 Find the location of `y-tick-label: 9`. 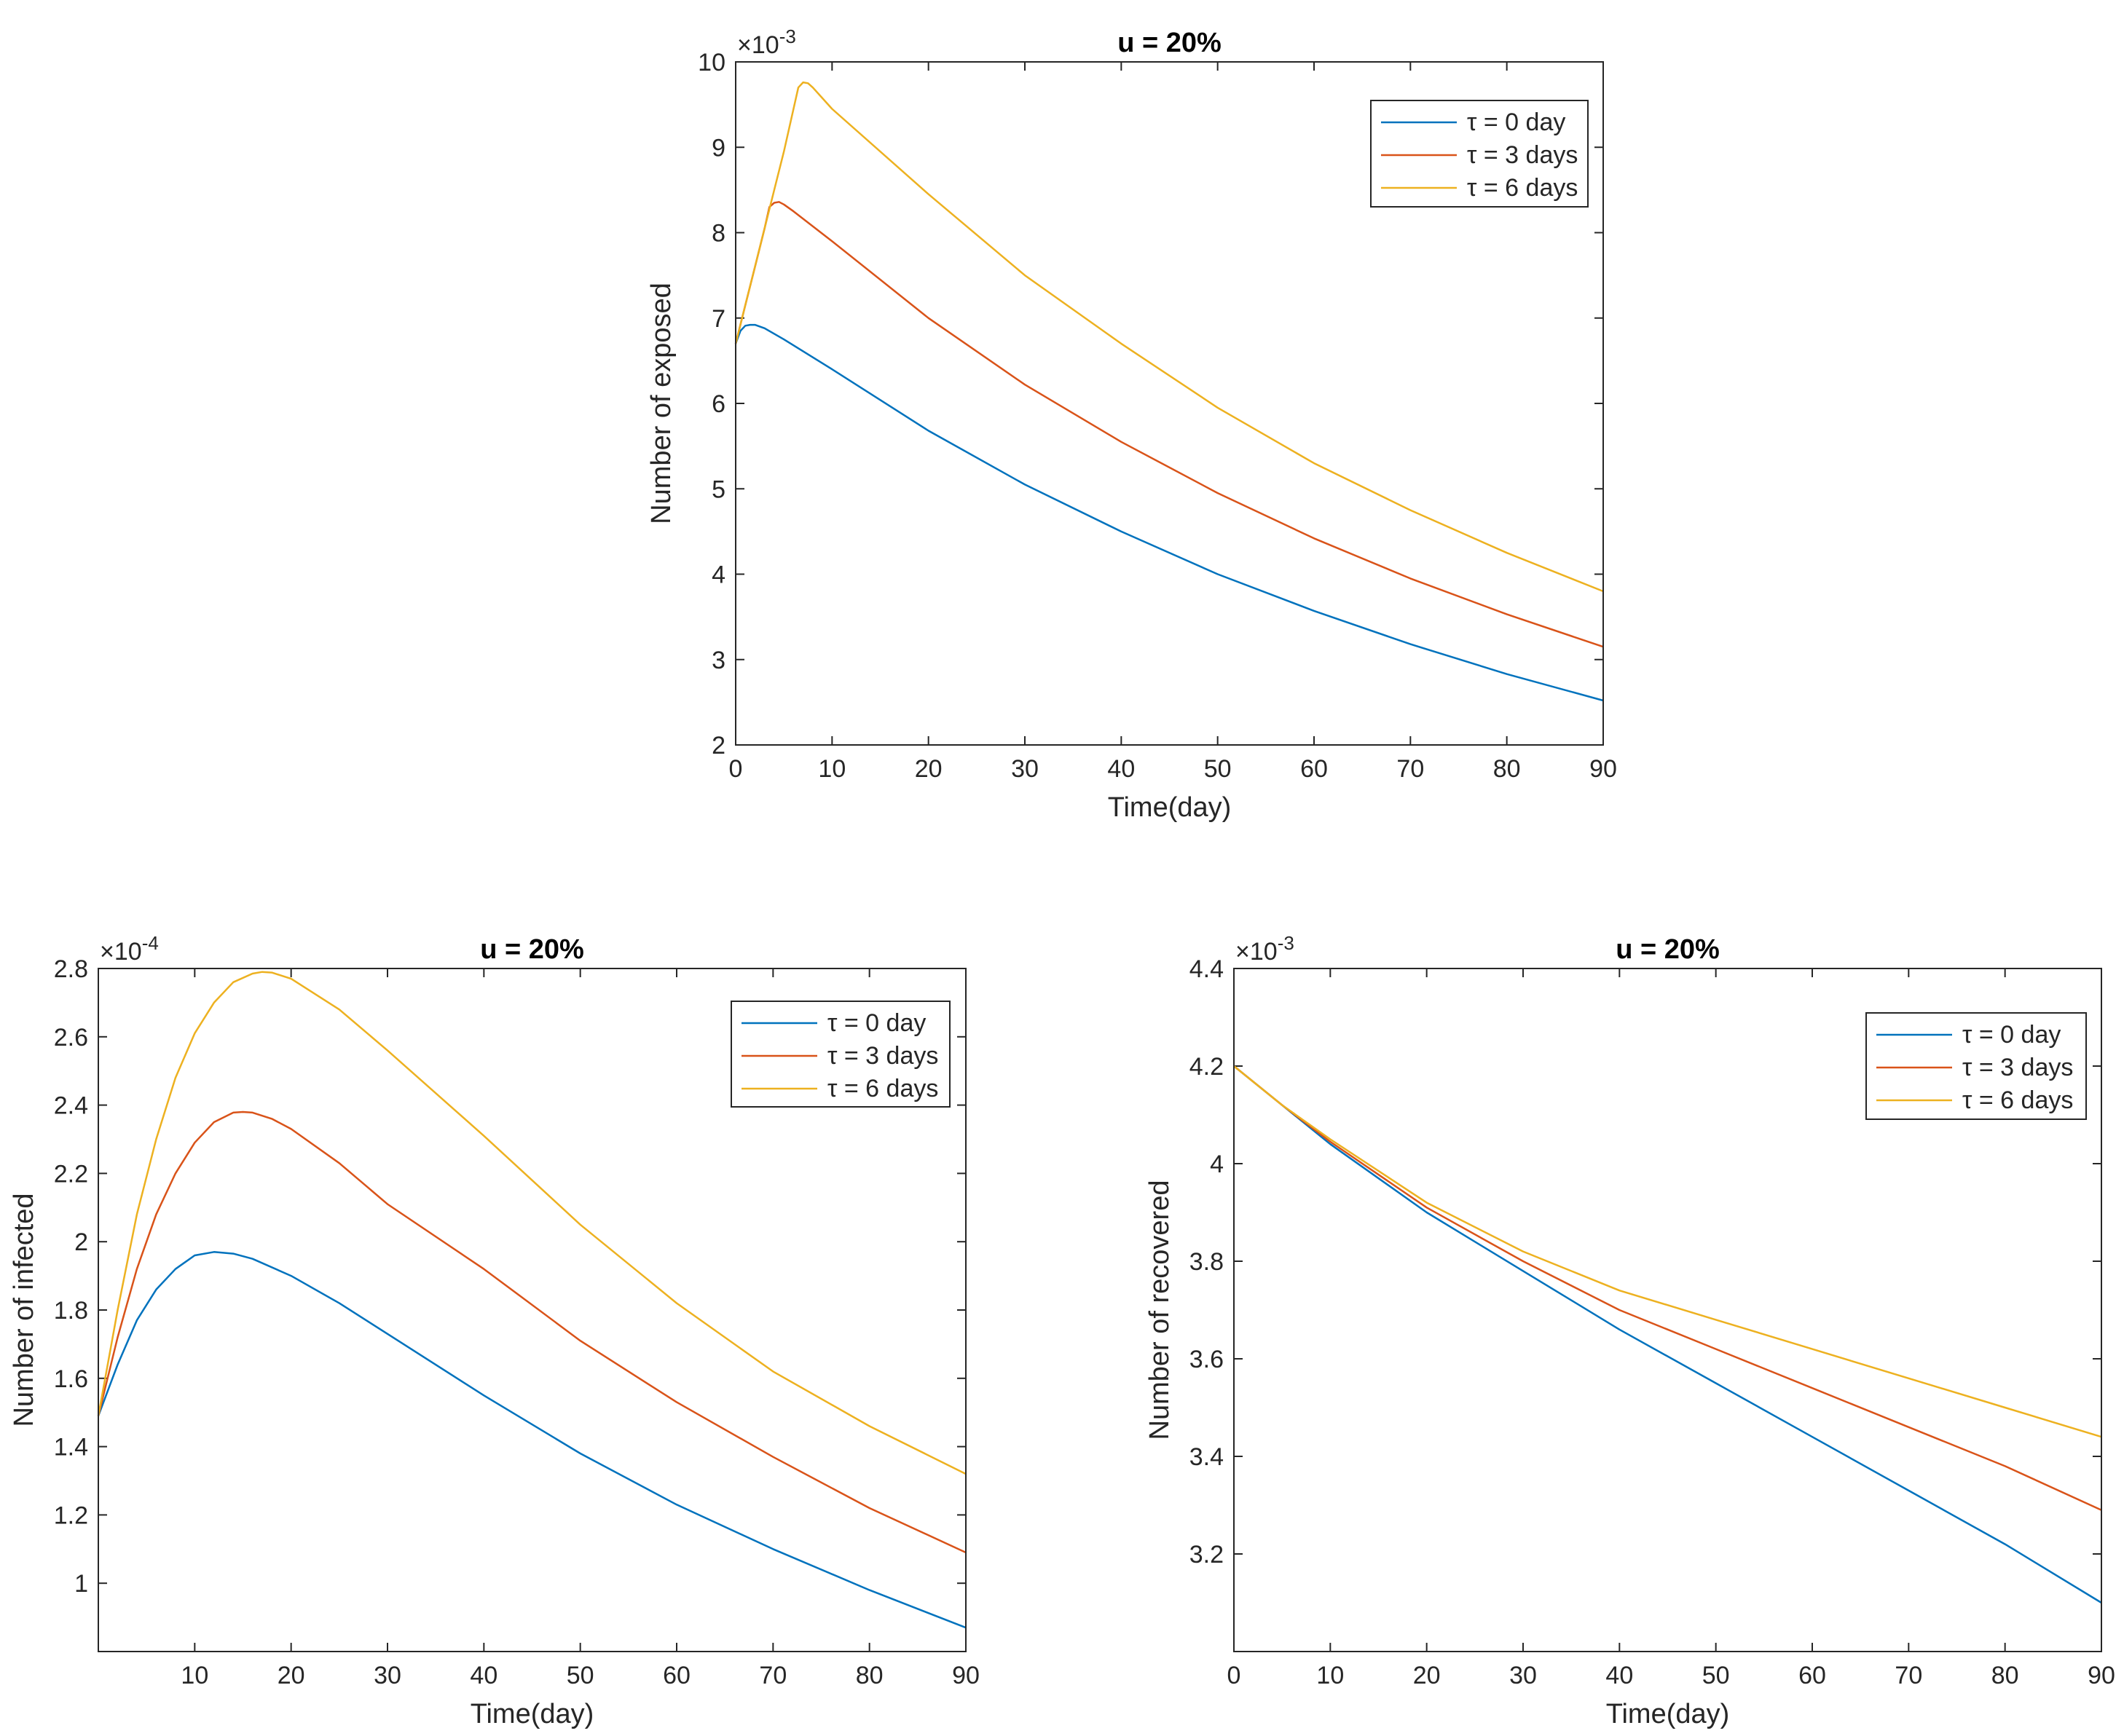

y-tick-label: 9 is located at coordinates (718, 148).